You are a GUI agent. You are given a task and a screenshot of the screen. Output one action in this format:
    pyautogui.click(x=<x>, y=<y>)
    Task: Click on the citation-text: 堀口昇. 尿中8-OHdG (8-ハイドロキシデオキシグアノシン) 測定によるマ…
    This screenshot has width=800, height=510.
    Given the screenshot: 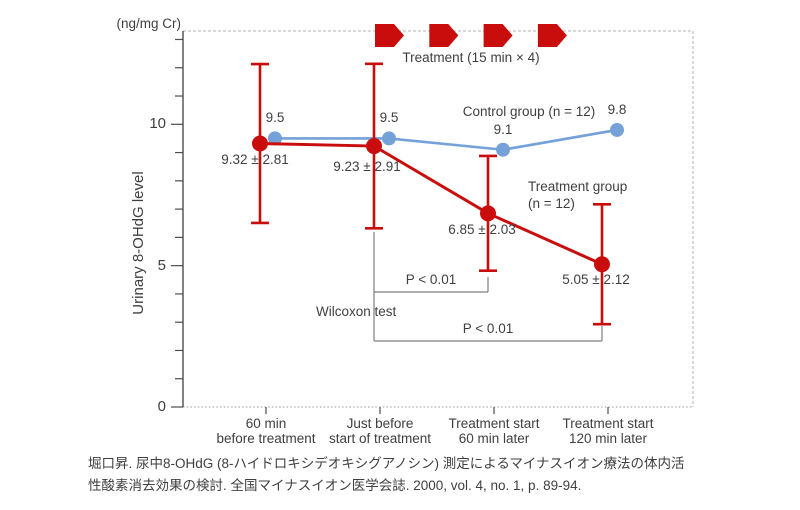 What is the action you would take?
    pyautogui.click(x=428, y=475)
    